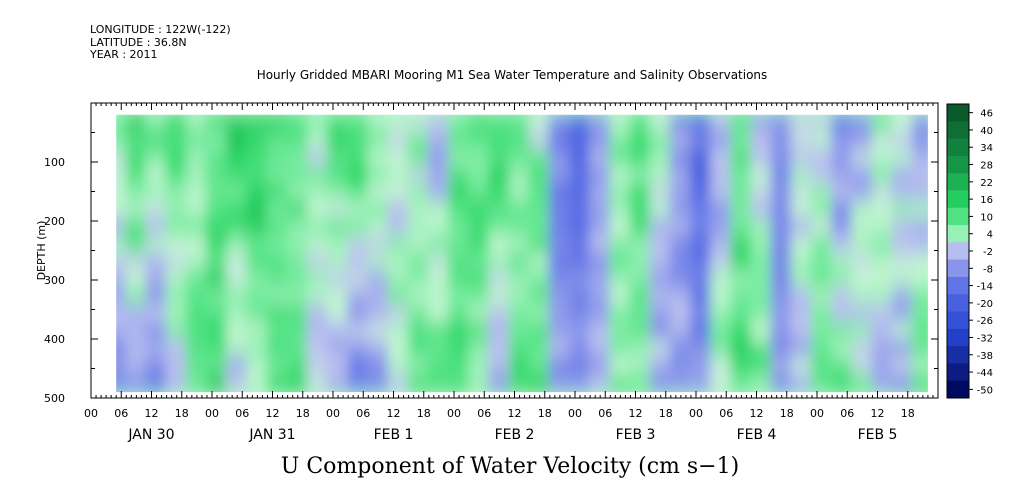 The height and width of the screenshot is (504, 1009). Describe the element at coordinates (515, 435) in the screenshot. I see `x-day-label: FEB 2` at that location.